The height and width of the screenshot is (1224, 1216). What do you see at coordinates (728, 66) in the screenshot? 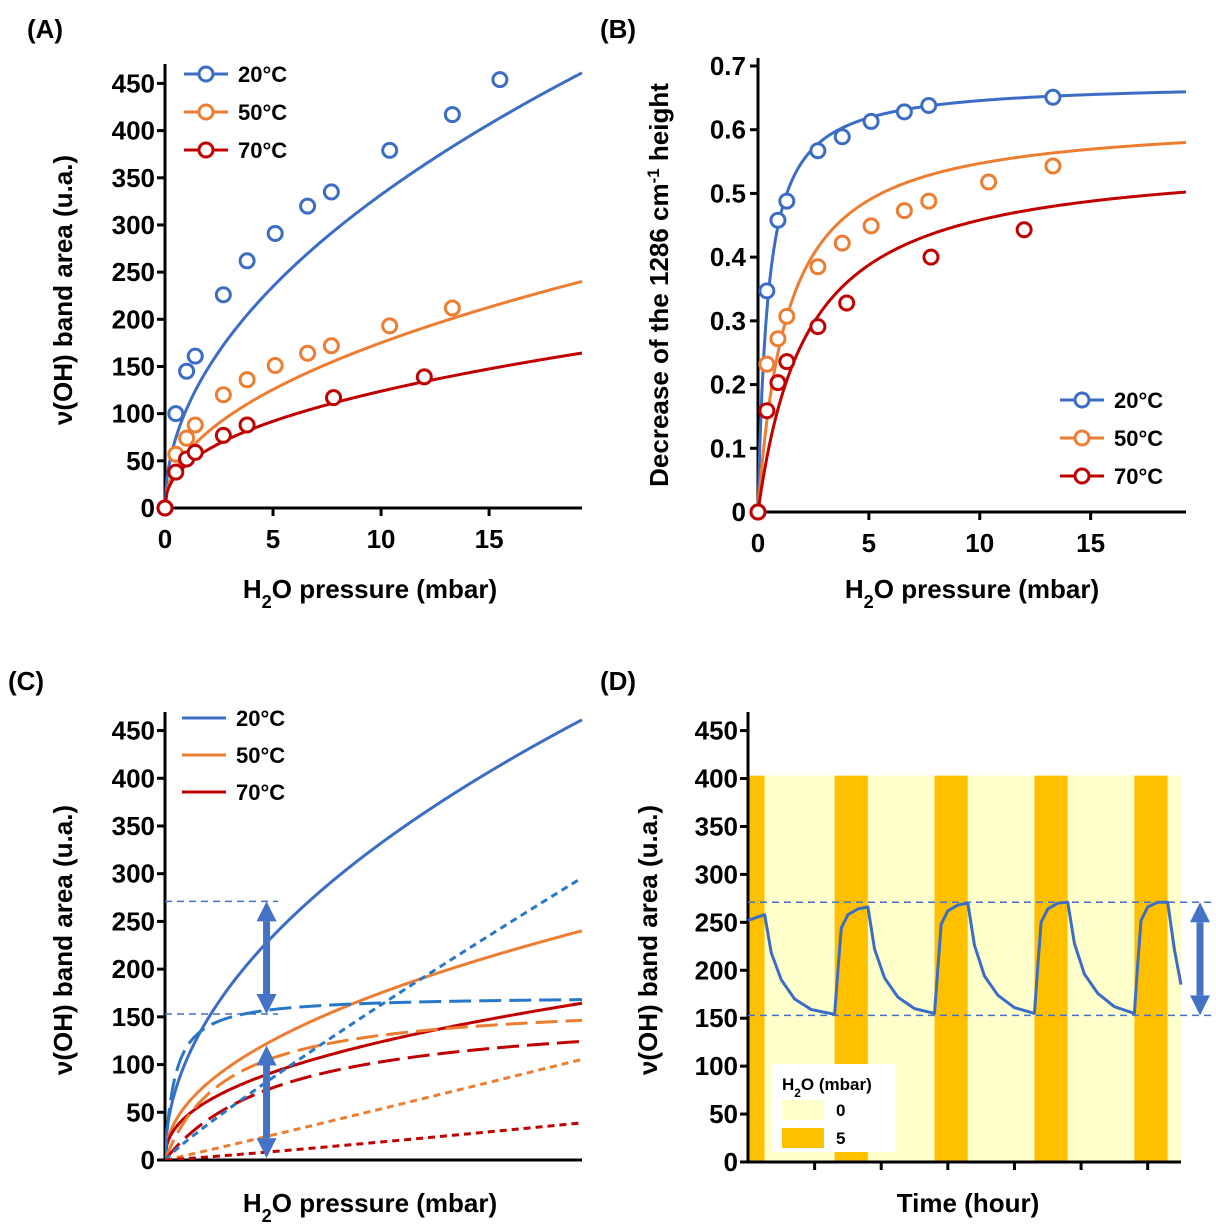
I see `y-tick-label: 0.7` at bounding box center [728, 66].